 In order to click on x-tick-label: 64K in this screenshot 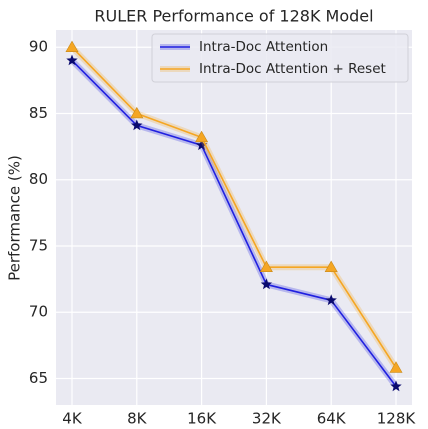, I will do `click(332, 419)`.